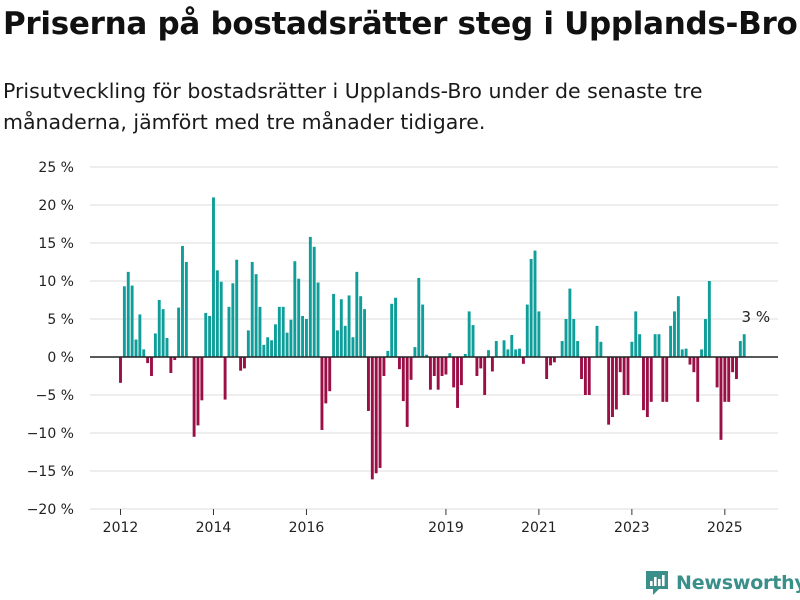  I want to click on x-axis-ticks: 2012 2014 2016 2019 2021 2023 2025, so click(423, 522).